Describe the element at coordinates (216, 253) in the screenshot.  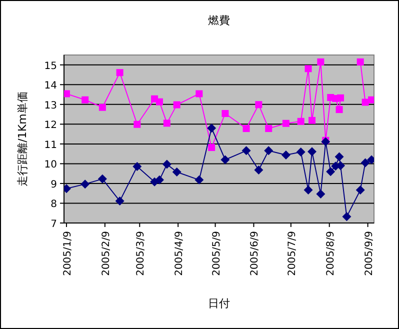
I see `x-tick-label: 2005/5/9` at that location.